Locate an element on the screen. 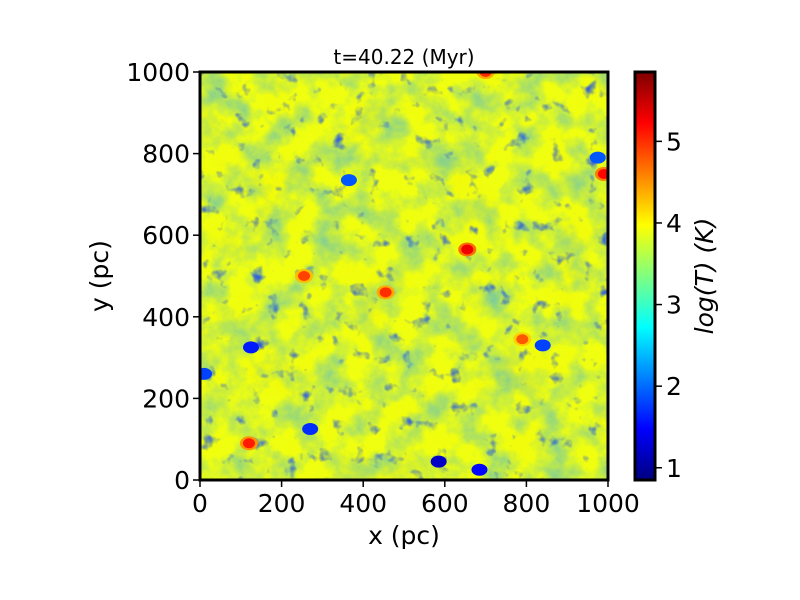 This screenshot has height=600, width=800. x-tick-label-5: 1000 is located at coordinates (608, 503).